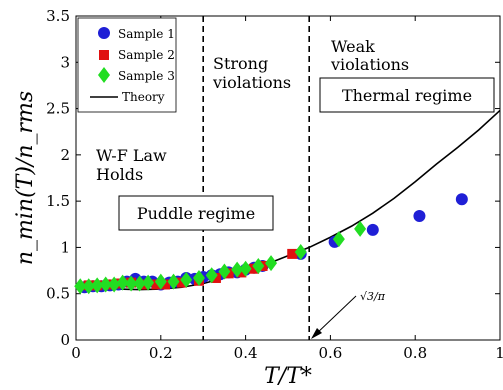  Describe the element at coordinates (58, 16) in the screenshot. I see `y-tick-label: 3.5` at that location.